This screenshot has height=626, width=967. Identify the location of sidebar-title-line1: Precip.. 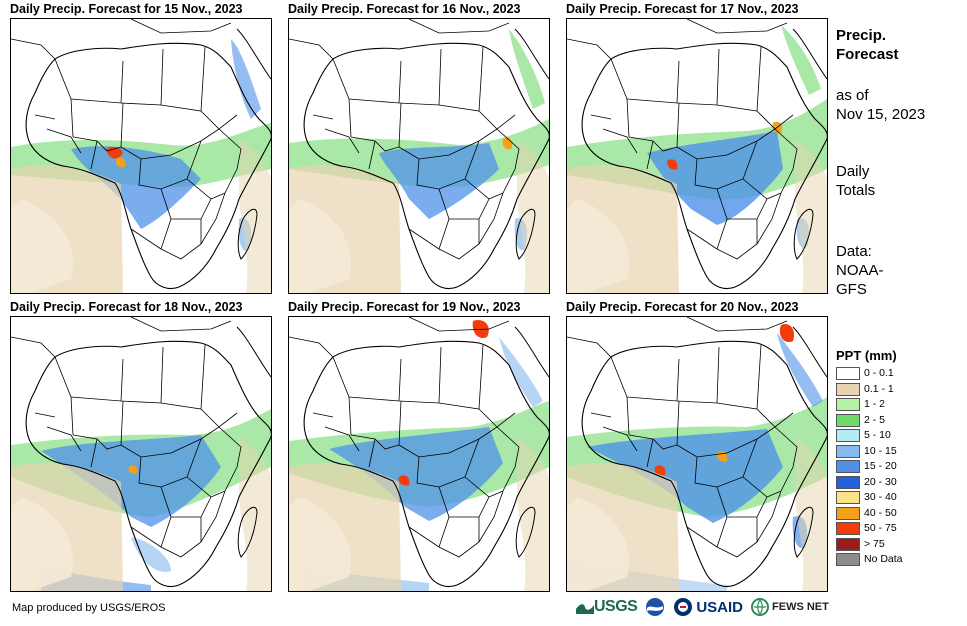
(861, 35).